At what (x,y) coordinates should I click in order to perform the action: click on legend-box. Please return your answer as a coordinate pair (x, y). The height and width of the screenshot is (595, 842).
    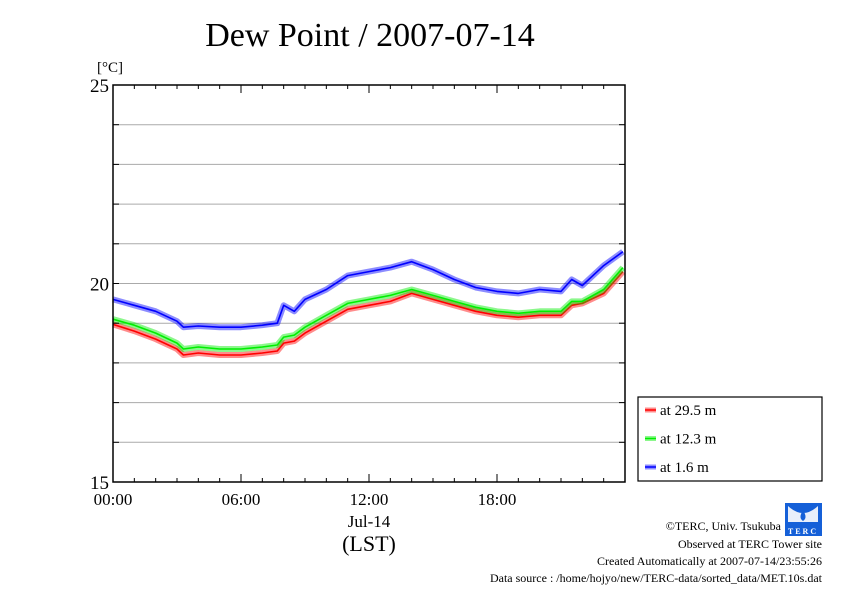
    Looking at the image, I should click on (730, 439).